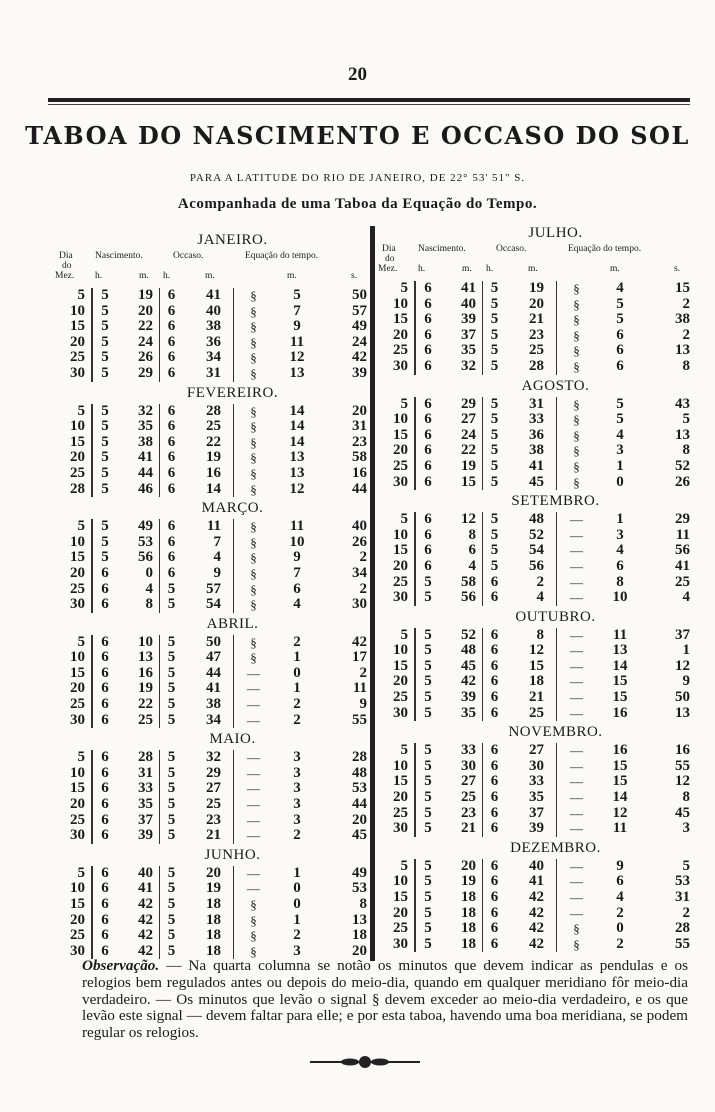 The image size is (715, 1112). Describe the element at coordinates (145, 819) in the screenshot. I see `sunrise-minute: 37` at that location.